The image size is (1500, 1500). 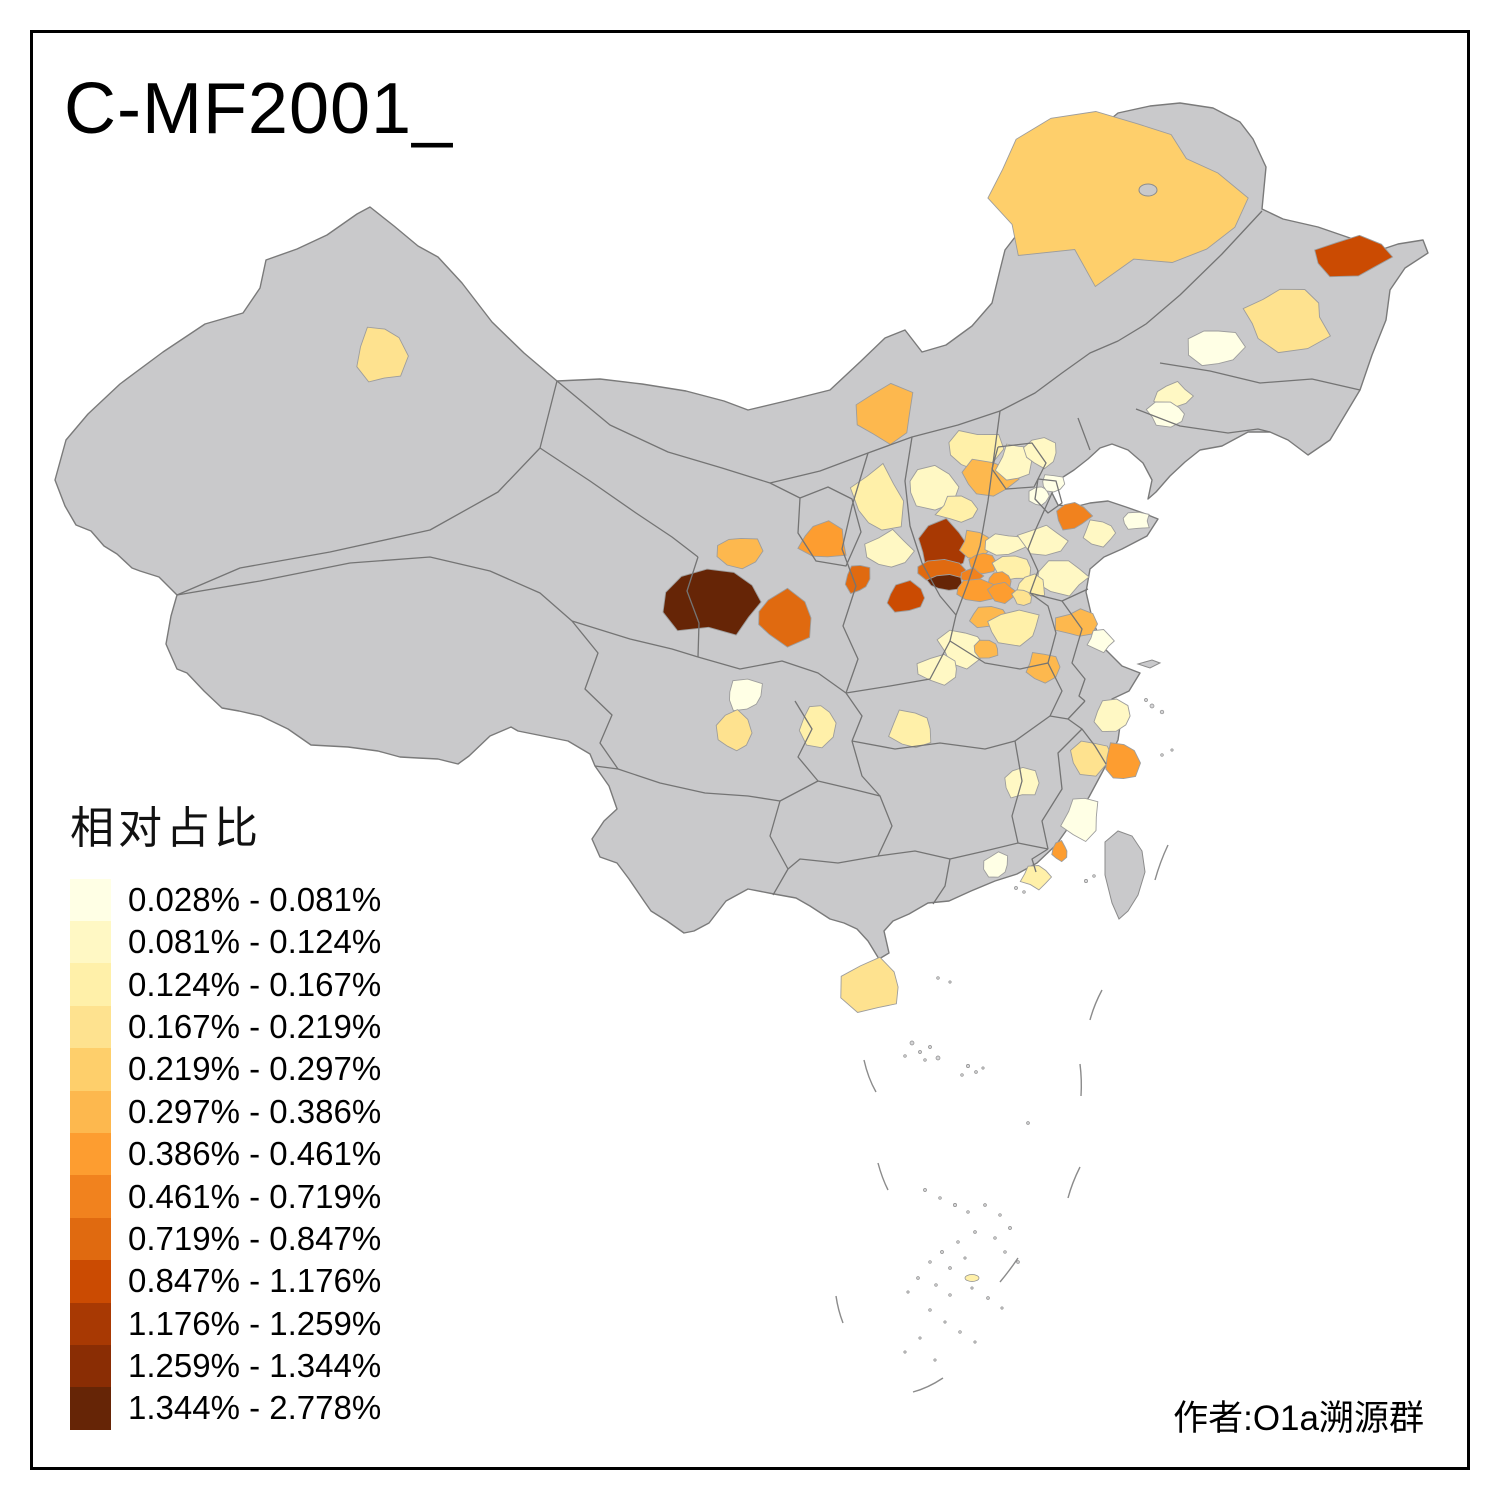 I want to click on legend-row: 0.847% - 1.176%, so click(x=226, y=1281).